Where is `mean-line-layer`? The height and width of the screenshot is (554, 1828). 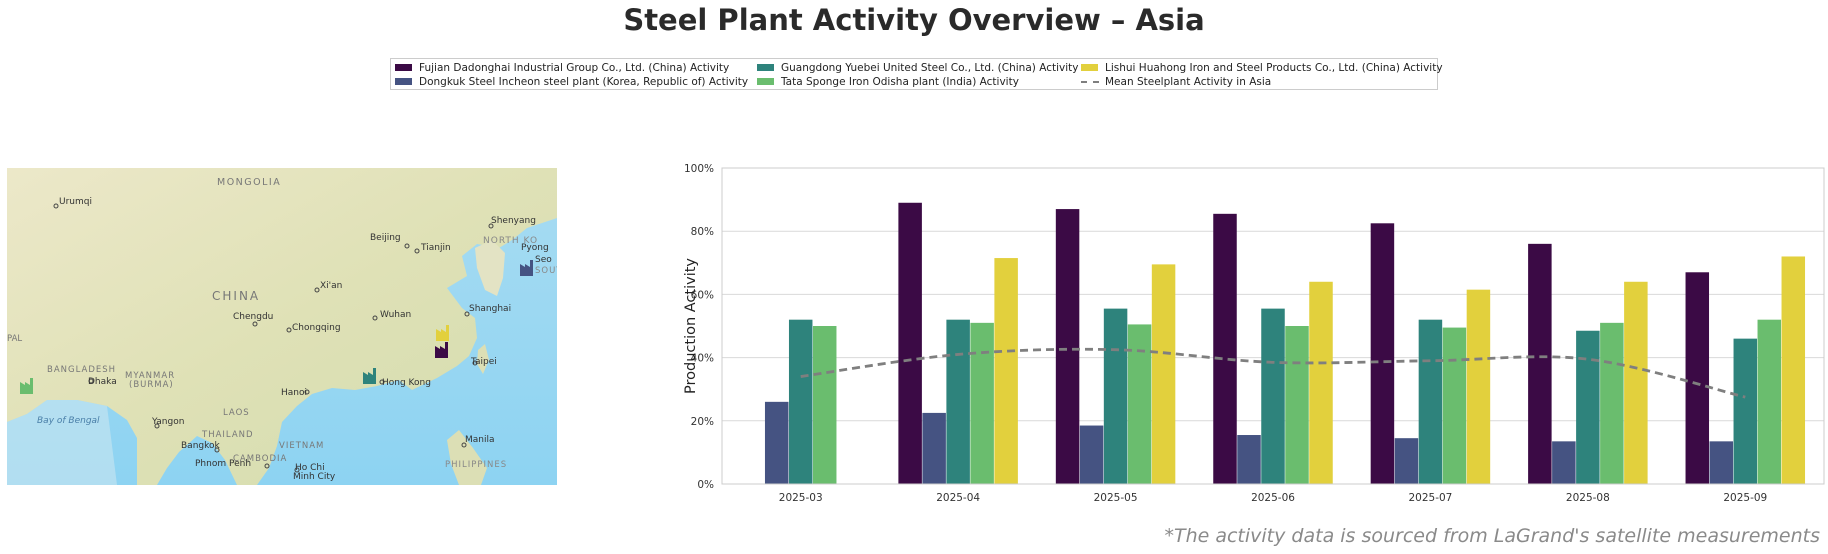 mean-line-layer is located at coordinates (1273, 373).